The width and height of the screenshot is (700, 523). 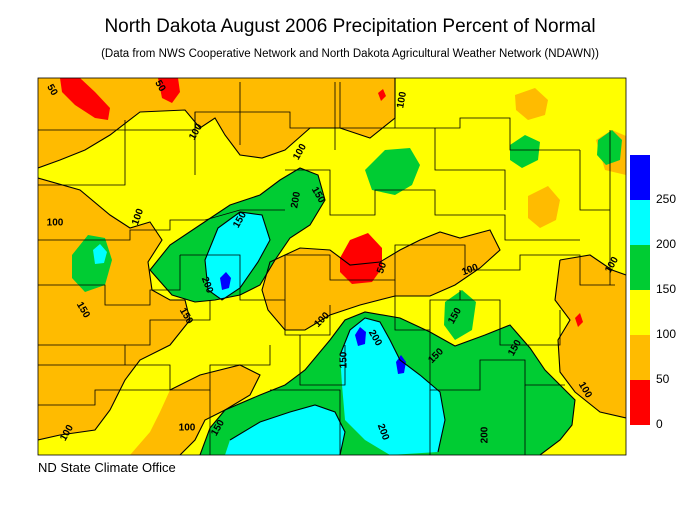 What do you see at coordinates (653, 293) in the screenshot?
I see `color-legend: 0 50 100 150 200 250` at bounding box center [653, 293].